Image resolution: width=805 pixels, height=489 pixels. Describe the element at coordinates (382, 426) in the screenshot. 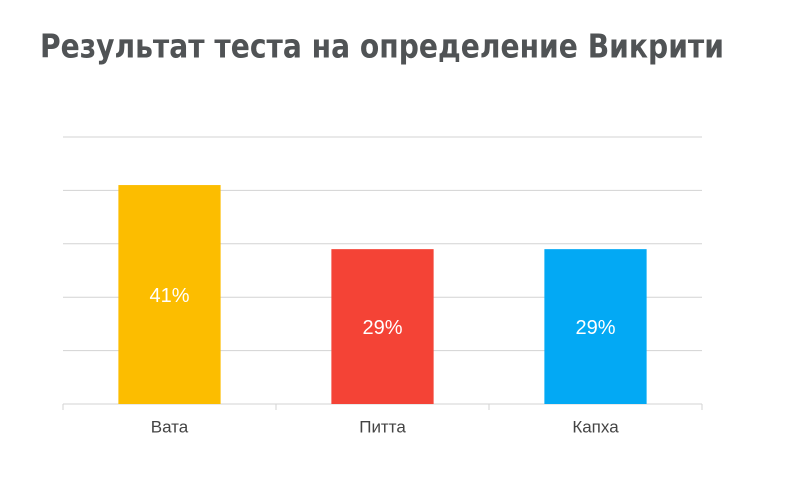

I see `x-tick-label: Питта` at that location.